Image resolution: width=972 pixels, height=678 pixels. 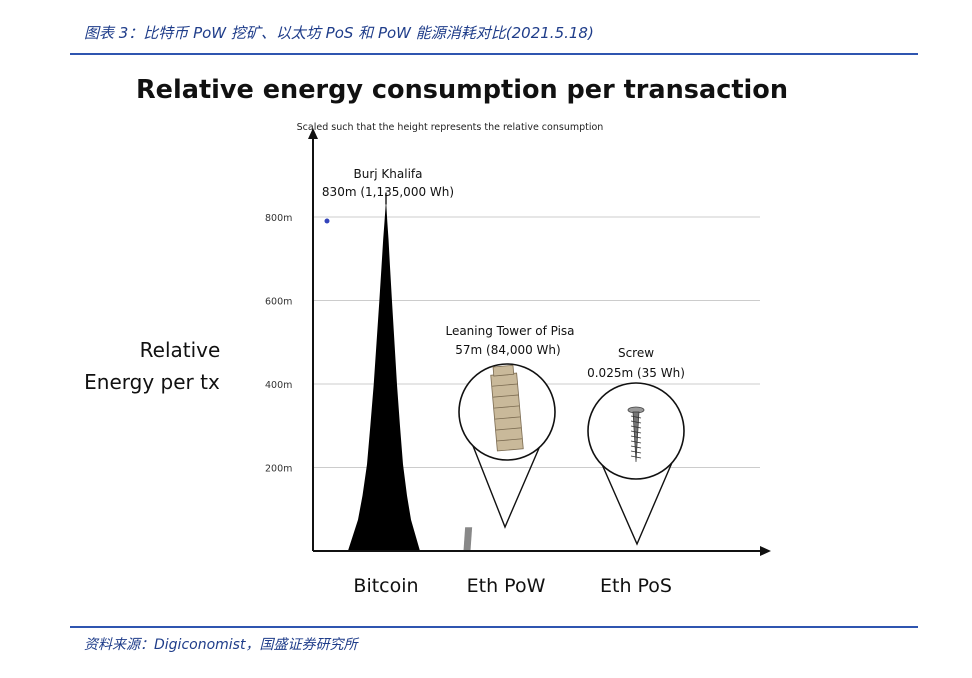 What do you see at coordinates (383, 377) in the screenshot?
I see `bar-bitcoin` at bounding box center [383, 377].